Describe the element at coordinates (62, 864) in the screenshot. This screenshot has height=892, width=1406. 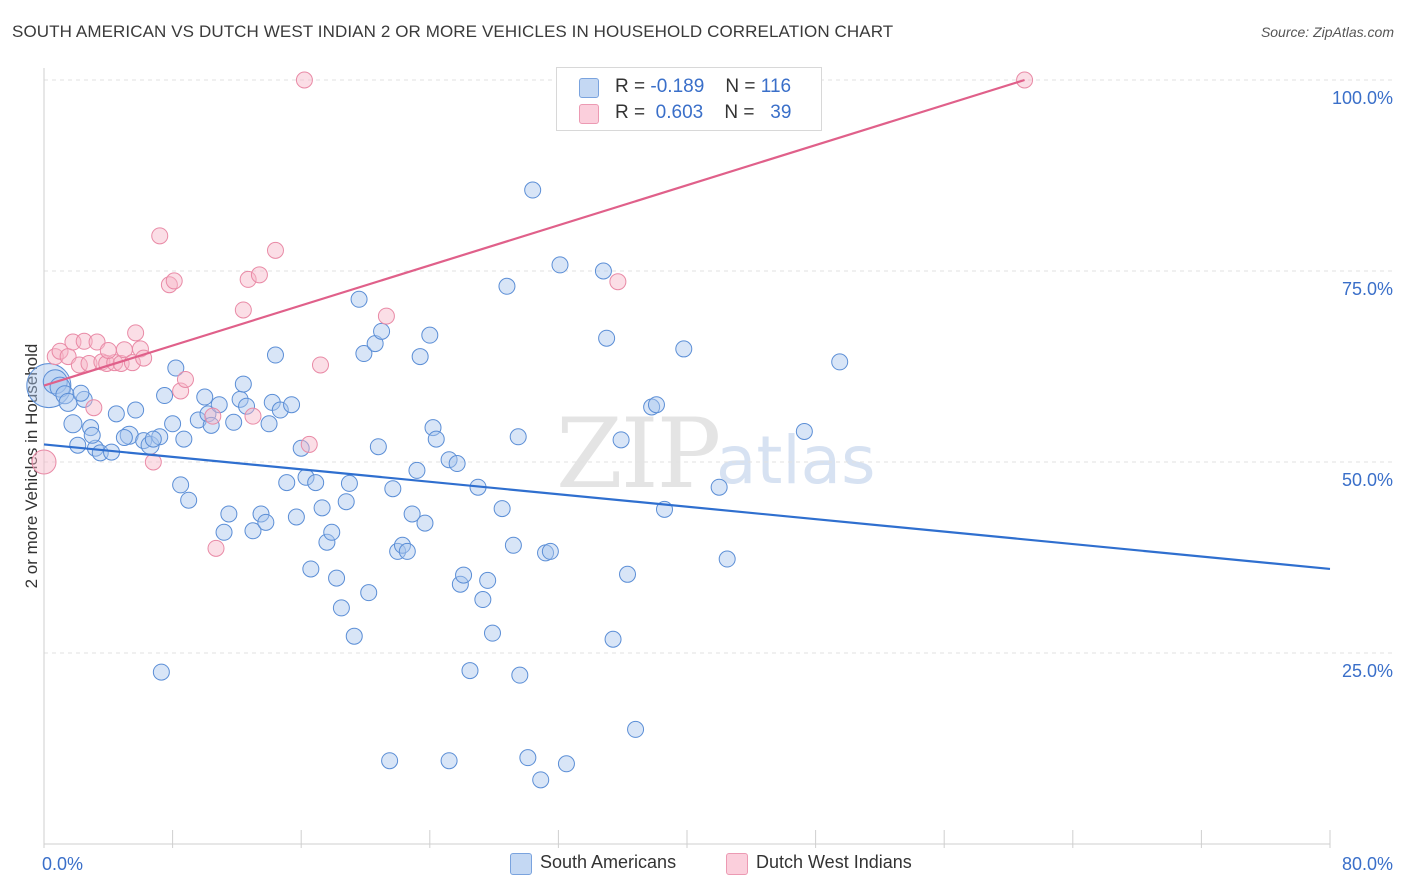
I see `x-tick-label-min: 0.0%` at that location.